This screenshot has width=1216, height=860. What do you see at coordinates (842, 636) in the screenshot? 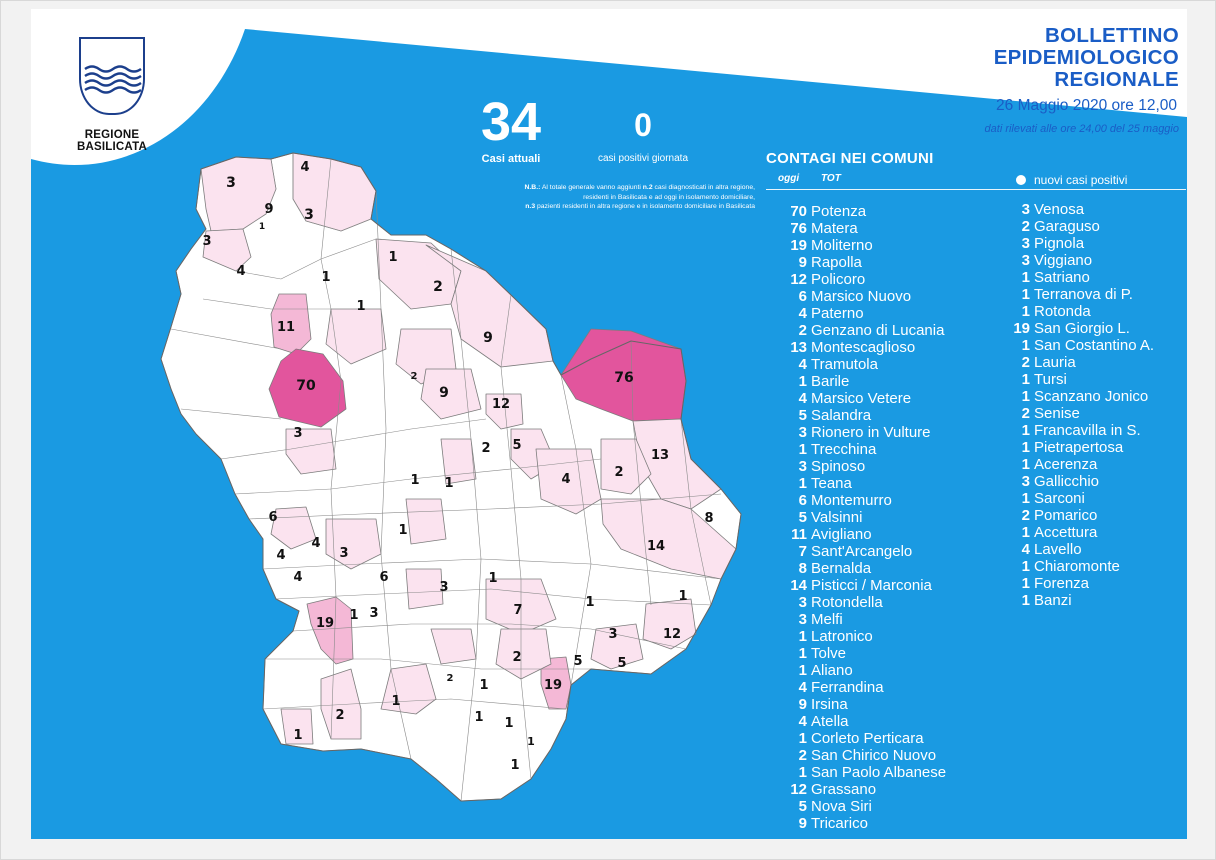
I see `comune-name: Latronico` at bounding box center [842, 636].